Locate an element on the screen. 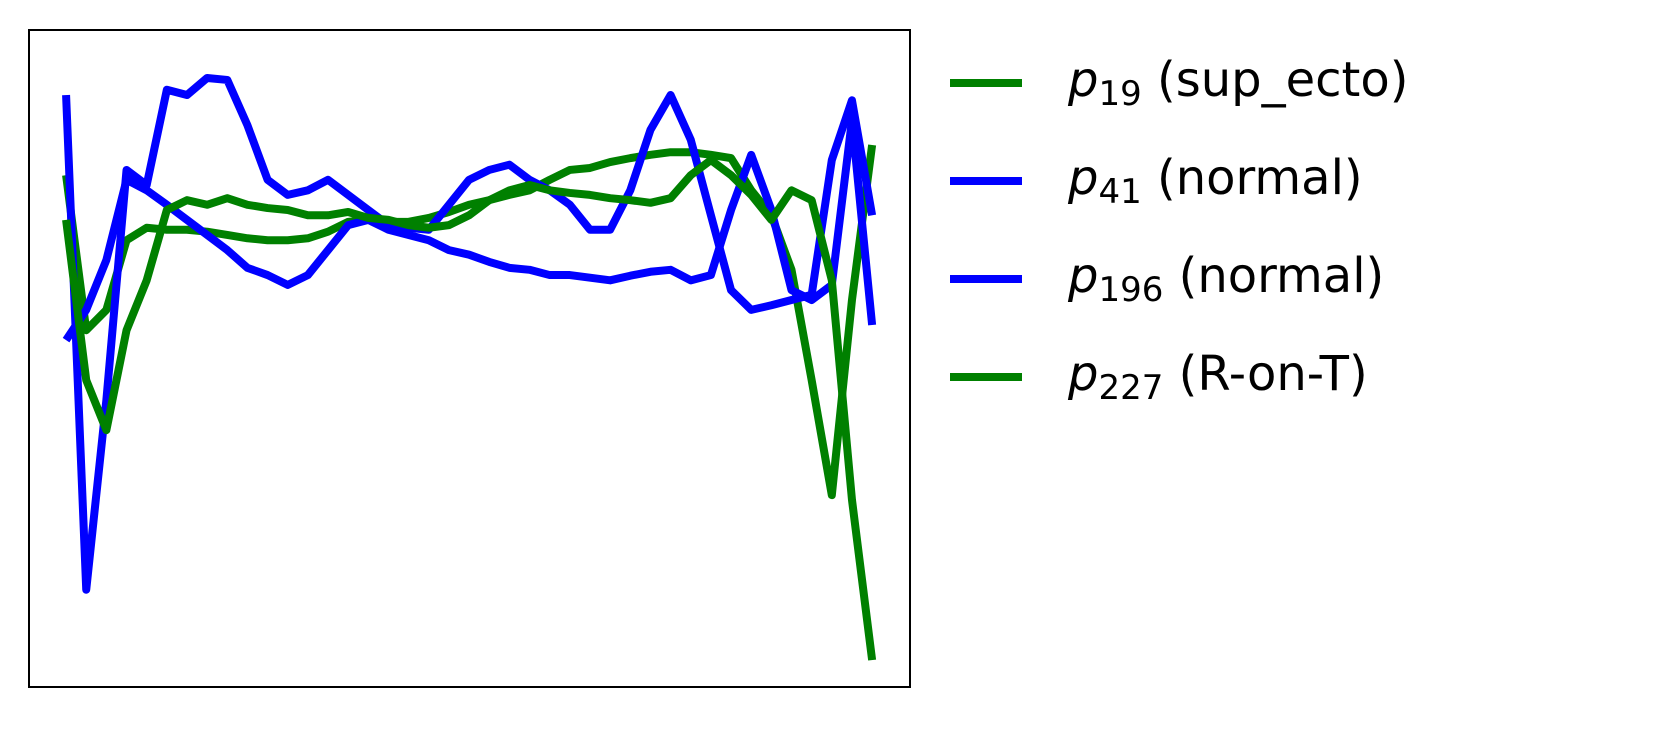 The width and height of the screenshot is (1654, 754). legend-rest: (R-on-T) is located at coordinates (1265, 374).